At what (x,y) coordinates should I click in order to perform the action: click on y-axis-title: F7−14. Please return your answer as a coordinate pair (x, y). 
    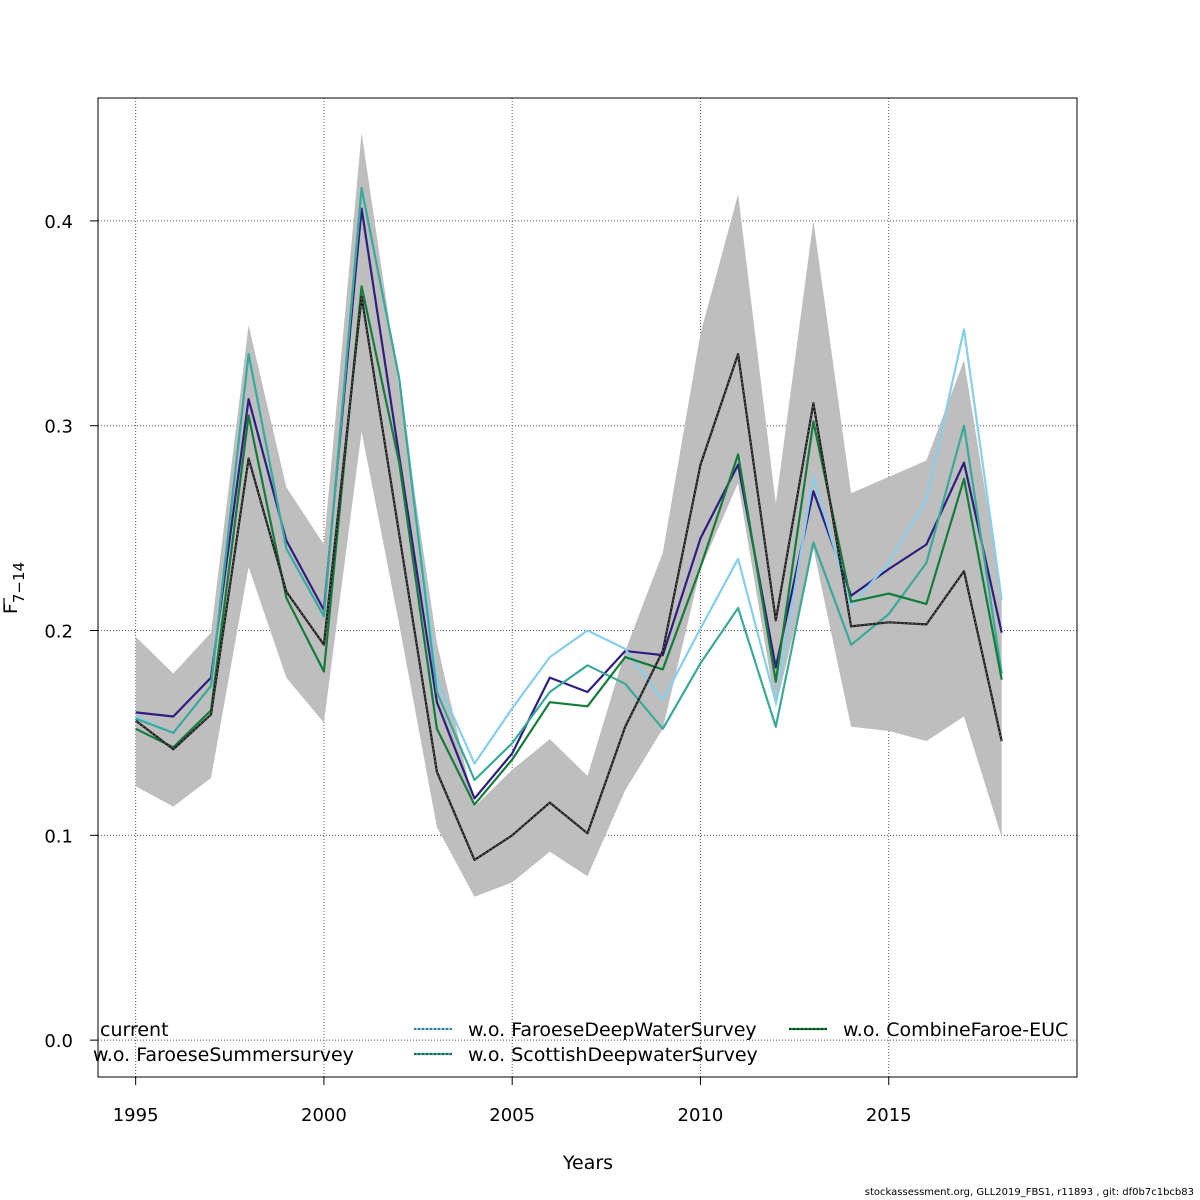
    Looking at the image, I should click on (14, 588).